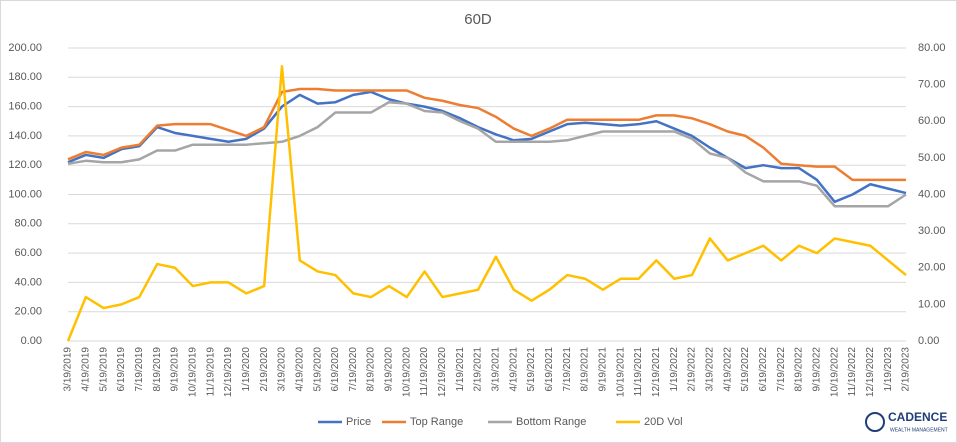 This screenshot has height=443, width=957. What do you see at coordinates (727, 369) in the screenshot?
I see `x-tick-label: 4/19/2022` at bounding box center [727, 369].